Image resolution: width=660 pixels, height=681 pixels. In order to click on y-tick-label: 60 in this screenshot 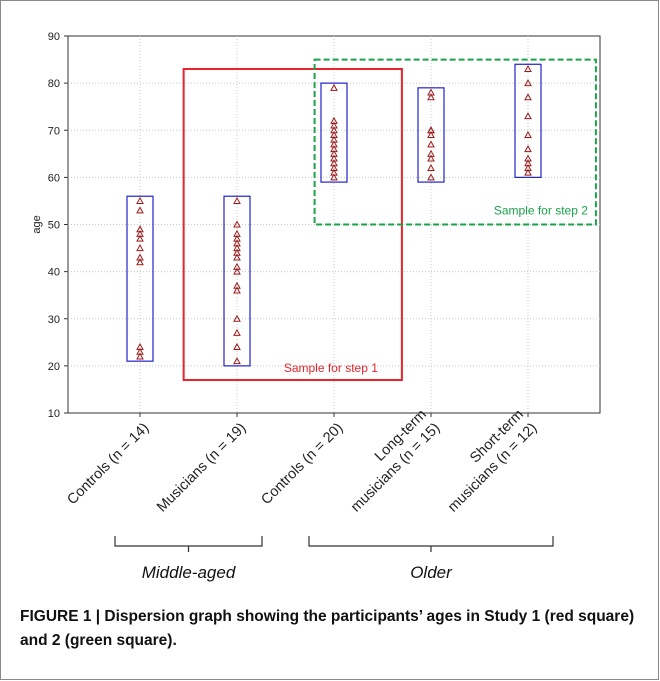, I will do `click(54, 178)`.